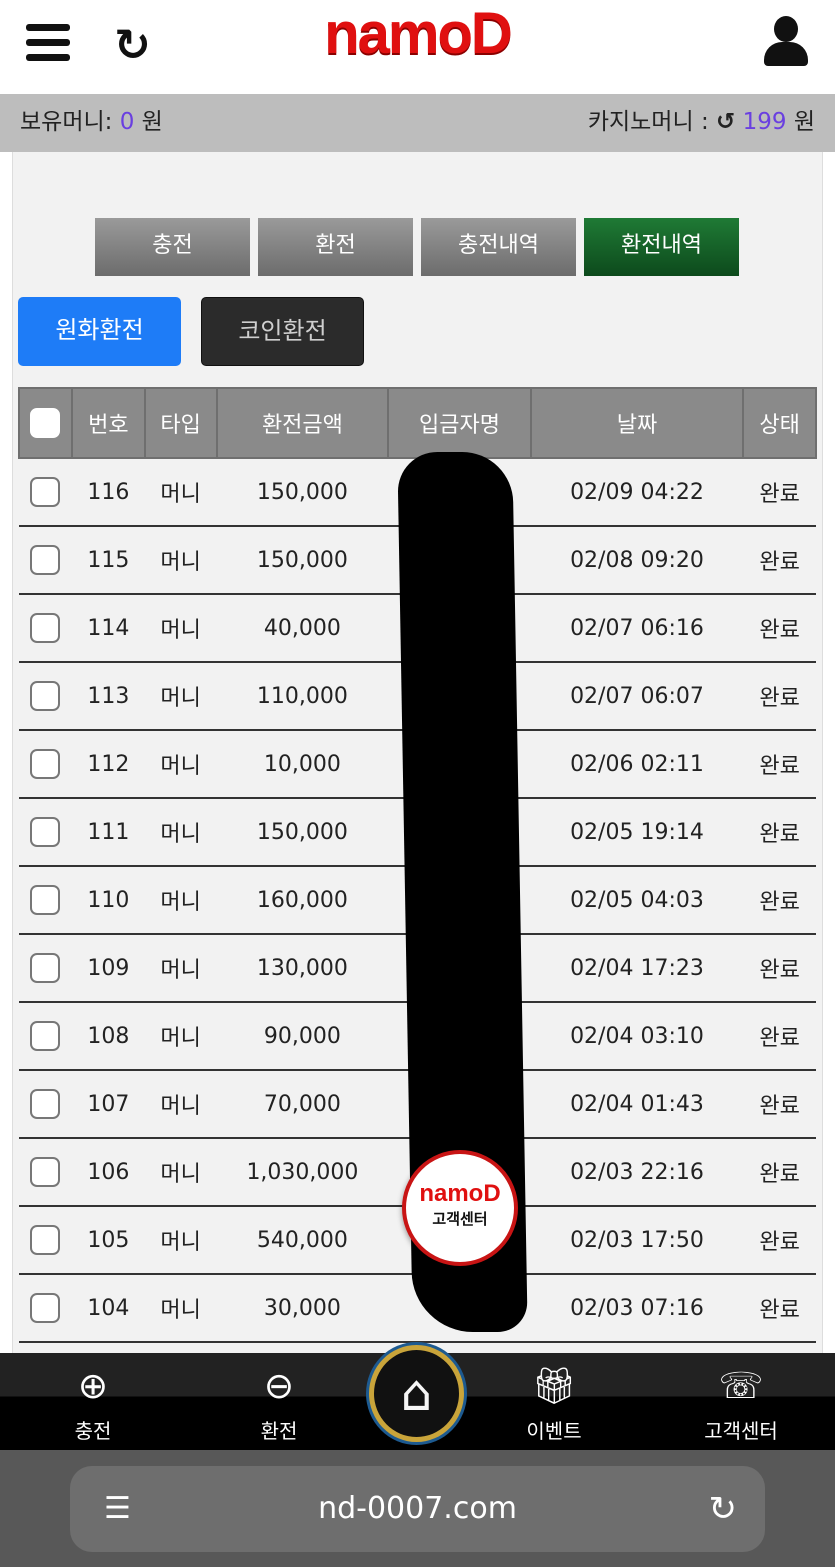 This screenshot has height=1567, width=835. What do you see at coordinates (741, 1386) in the screenshot?
I see `headset-icon: ☏` at bounding box center [741, 1386].